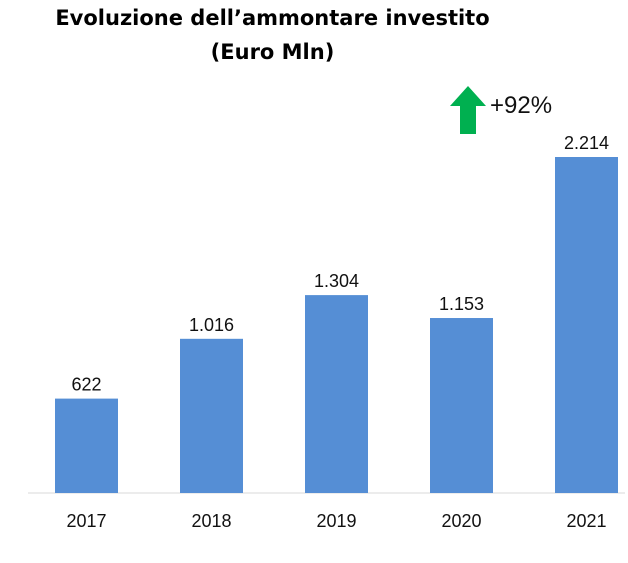 Image resolution: width=628 pixels, height=563 pixels. I want to click on growth-annotation: +92%, so click(501, 110).